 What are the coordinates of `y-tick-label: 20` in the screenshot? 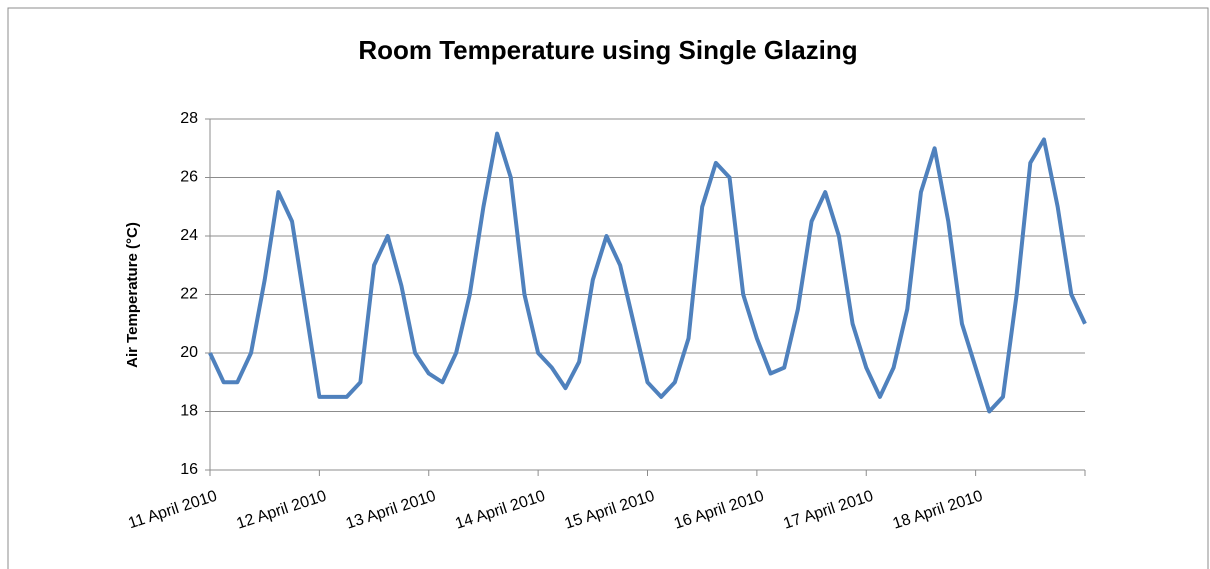 It's located at (189, 352).